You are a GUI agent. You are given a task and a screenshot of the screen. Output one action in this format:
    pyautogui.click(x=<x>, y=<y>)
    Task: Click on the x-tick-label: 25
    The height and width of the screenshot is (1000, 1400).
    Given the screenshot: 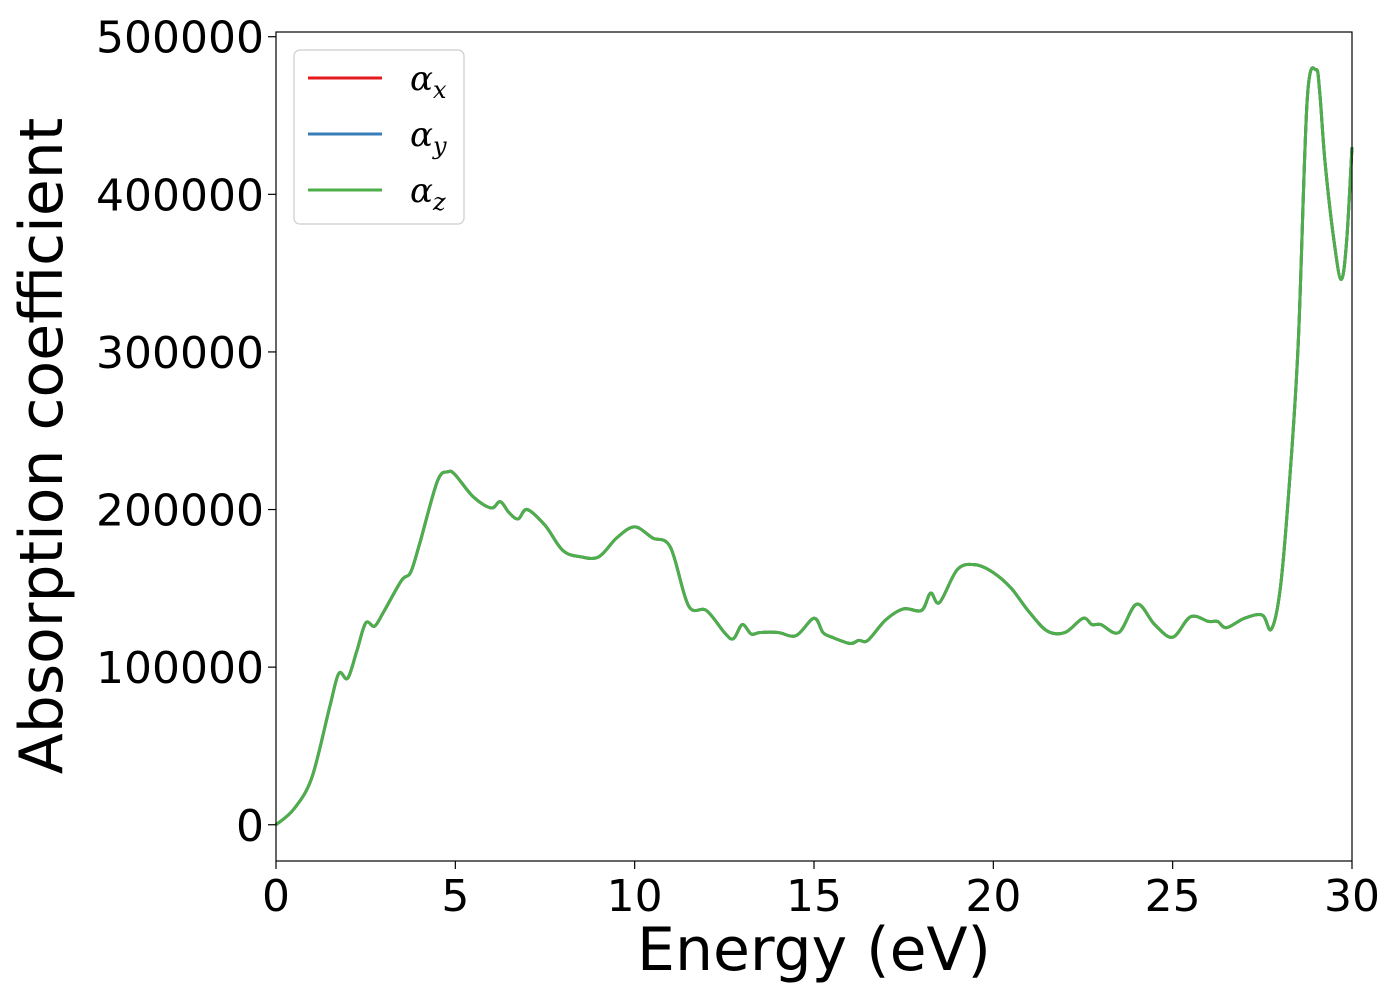 What is the action you would take?
    pyautogui.click(x=1173, y=896)
    